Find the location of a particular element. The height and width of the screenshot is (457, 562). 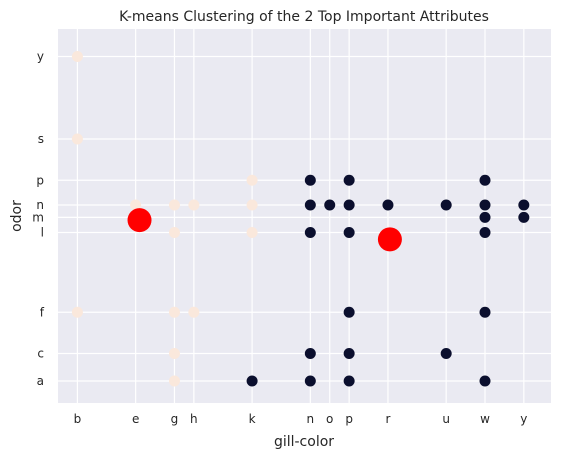

y-tick-label: l is located at coordinates (42, 233).